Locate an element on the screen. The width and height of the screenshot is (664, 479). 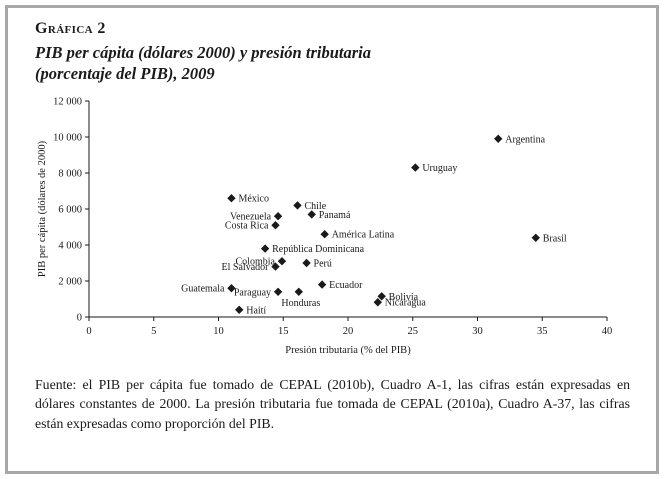
x-tick-label: 35 is located at coordinates (542, 331).